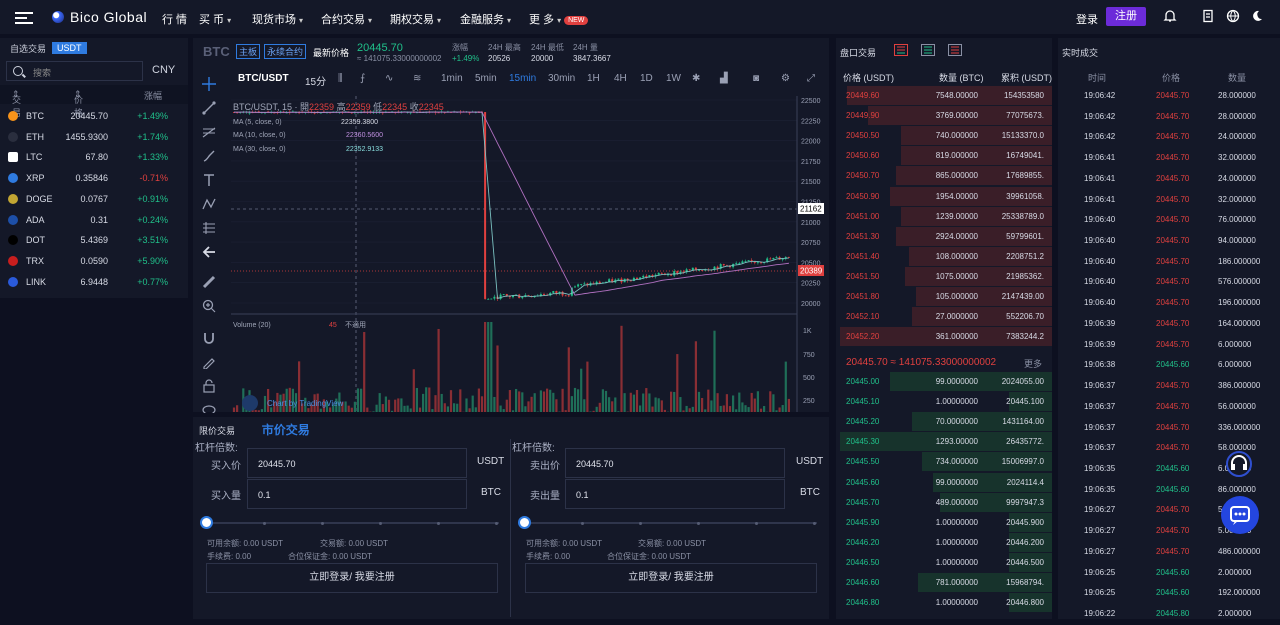 The height and width of the screenshot is (625, 1280). Describe the element at coordinates (286, 430) in the screenshot. I see `tab-market-order: 市价交易` at that location.